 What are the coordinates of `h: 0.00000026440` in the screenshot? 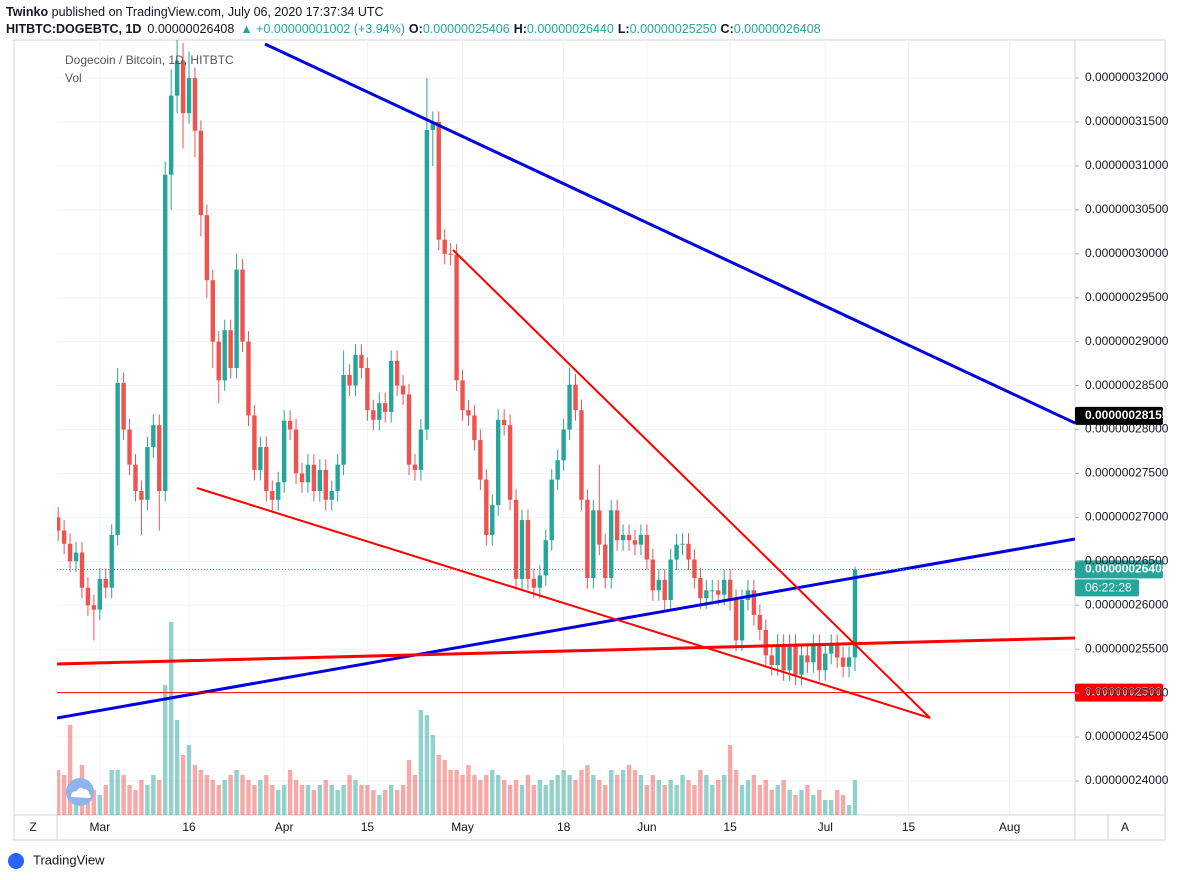 It's located at (570, 29).